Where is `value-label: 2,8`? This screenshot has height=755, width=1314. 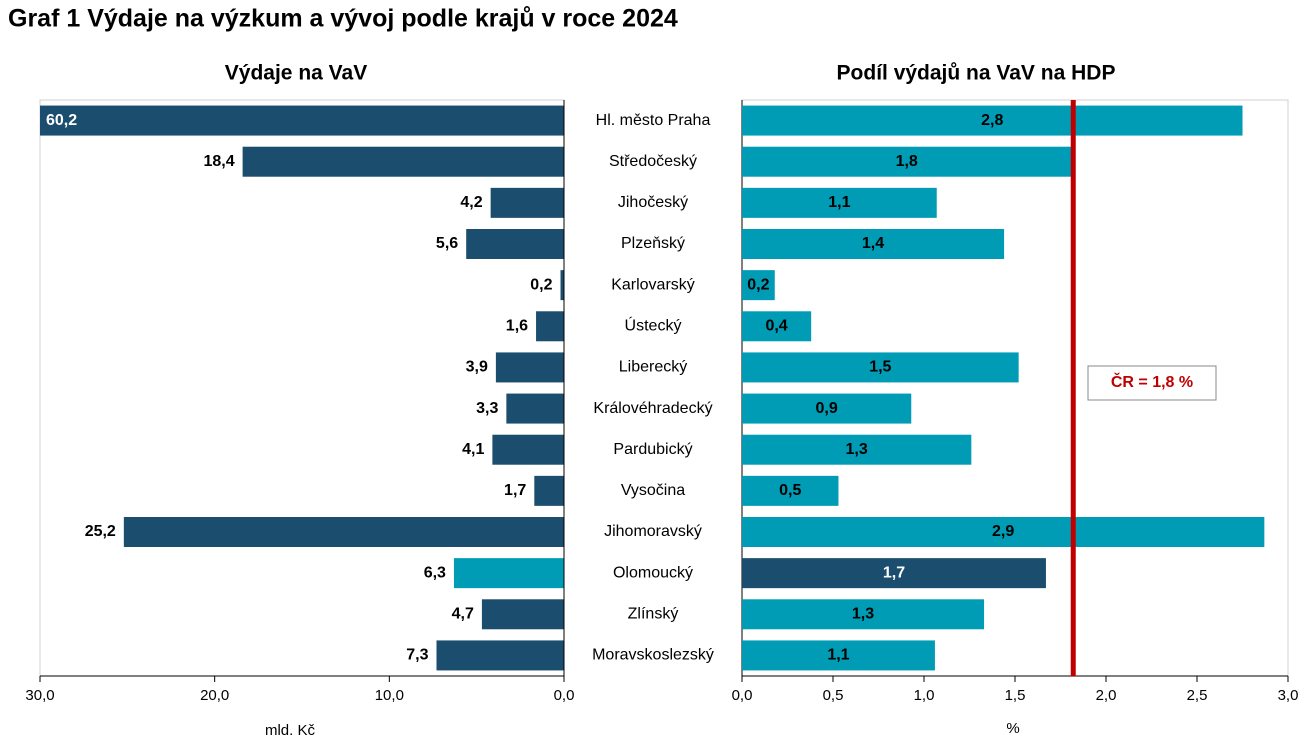 value-label: 2,8 is located at coordinates (992, 120).